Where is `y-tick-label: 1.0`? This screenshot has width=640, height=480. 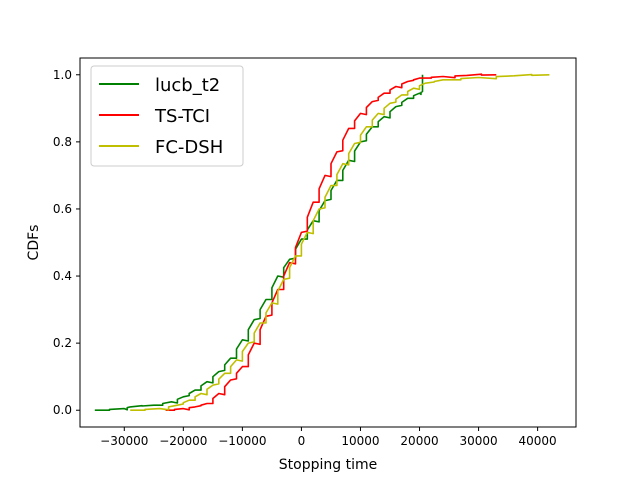 y-tick-label: 1.0 is located at coordinates (62, 75).